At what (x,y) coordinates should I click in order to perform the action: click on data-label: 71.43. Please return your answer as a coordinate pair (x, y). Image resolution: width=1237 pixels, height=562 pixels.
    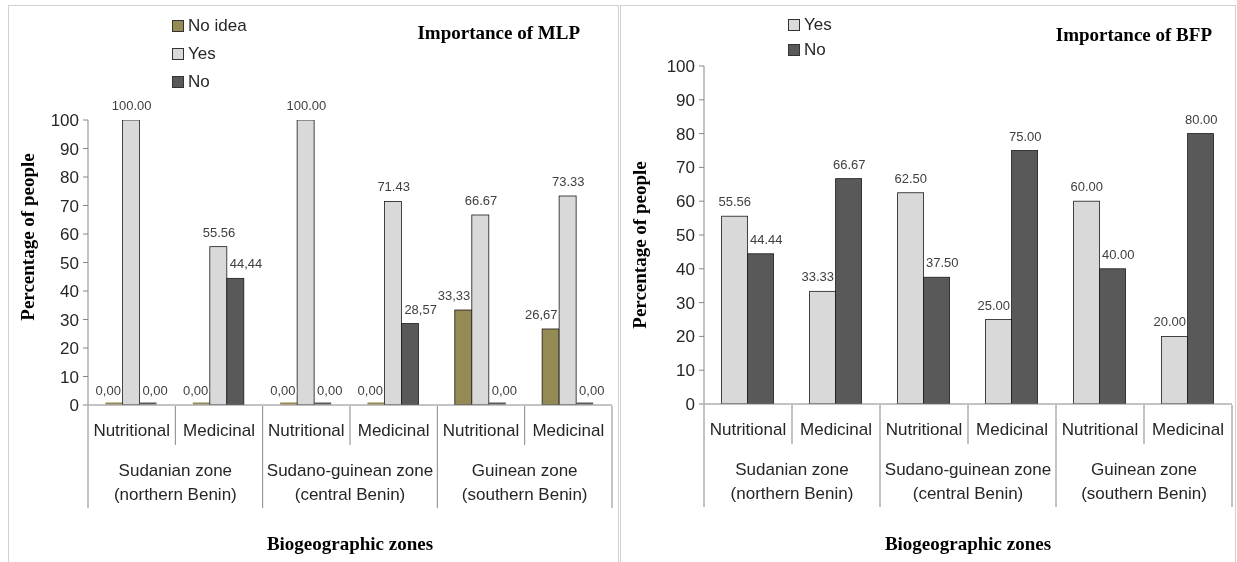
    Looking at the image, I should click on (393, 187).